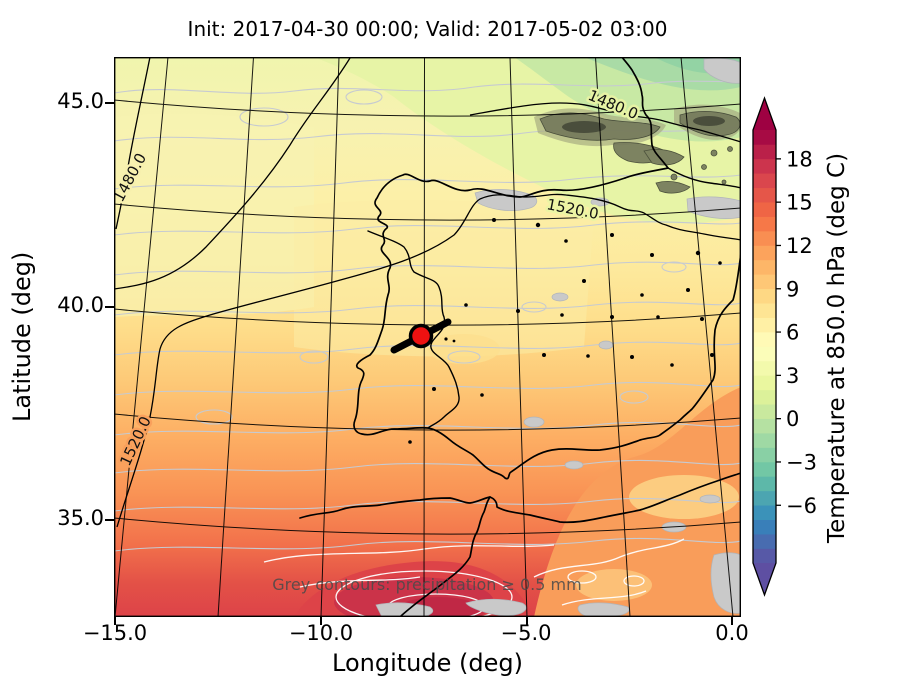 This screenshot has width=900, height=700. Describe the element at coordinates (115, 633) in the screenshot. I see `x-tick-label: −15.0` at that location.